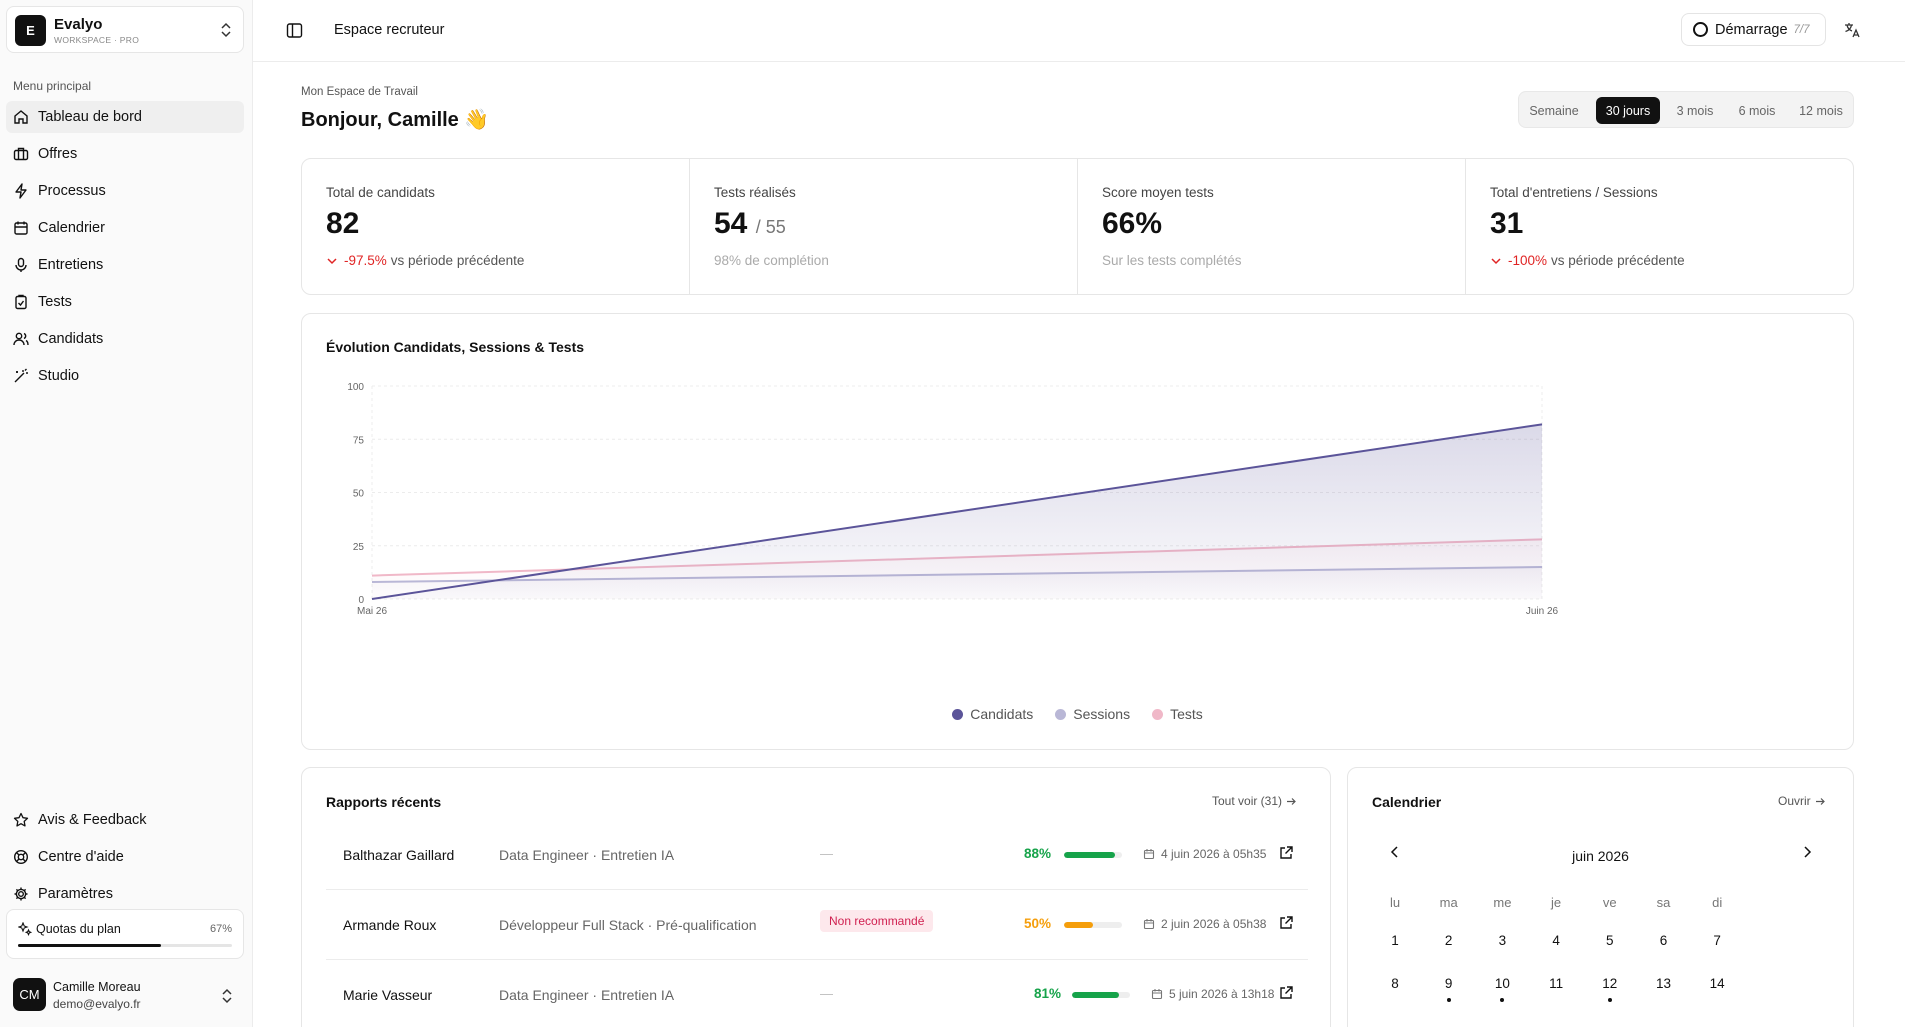 Image resolution: width=1905 pixels, height=1027 pixels. What do you see at coordinates (361, 600) in the screenshot?
I see `y-tick-label: 0` at bounding box center [361, 600].